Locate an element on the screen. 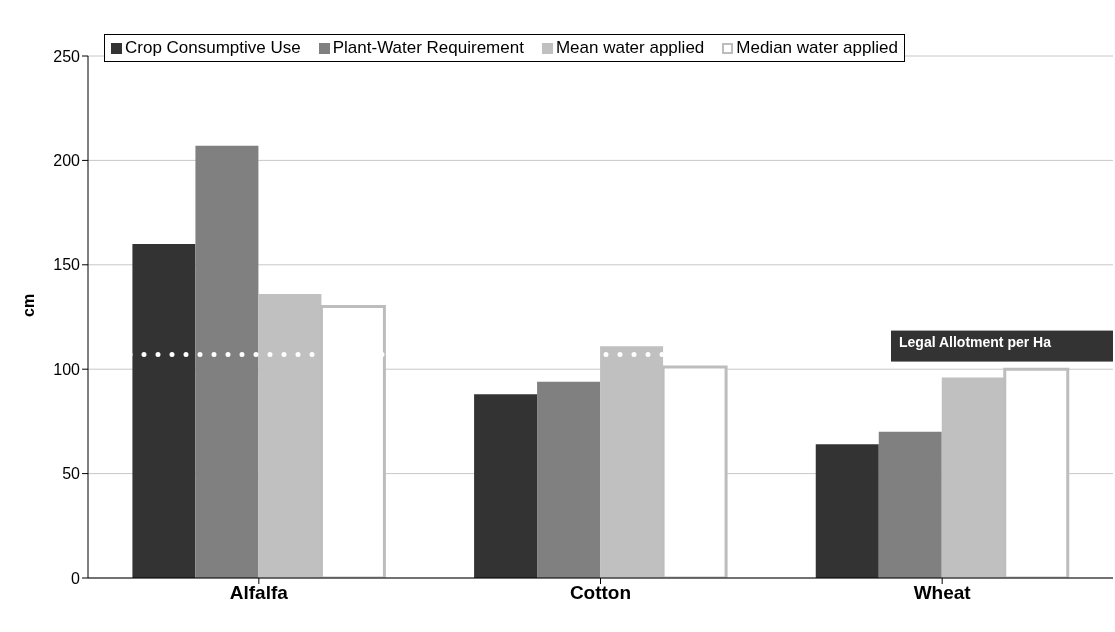  y-tick-label: 100 is located at coordinates (67, 369).